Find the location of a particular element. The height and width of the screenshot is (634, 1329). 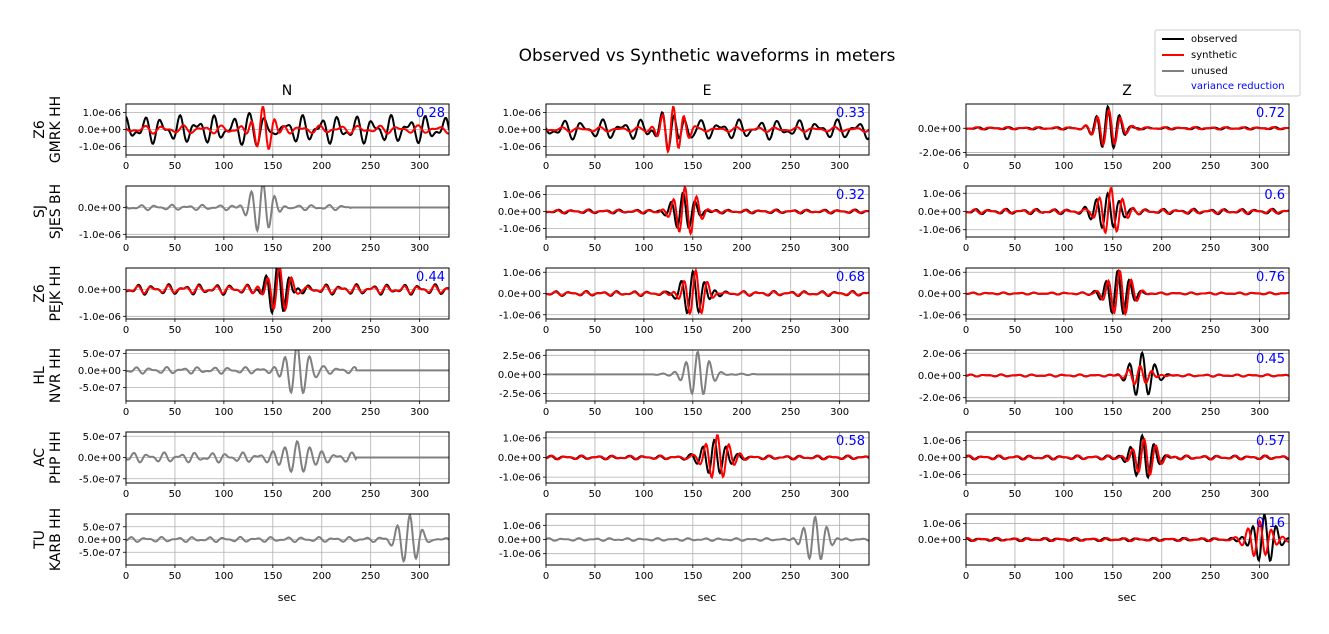

y-tick-label: 5.0e-07 is located at coordinates (102, 527).